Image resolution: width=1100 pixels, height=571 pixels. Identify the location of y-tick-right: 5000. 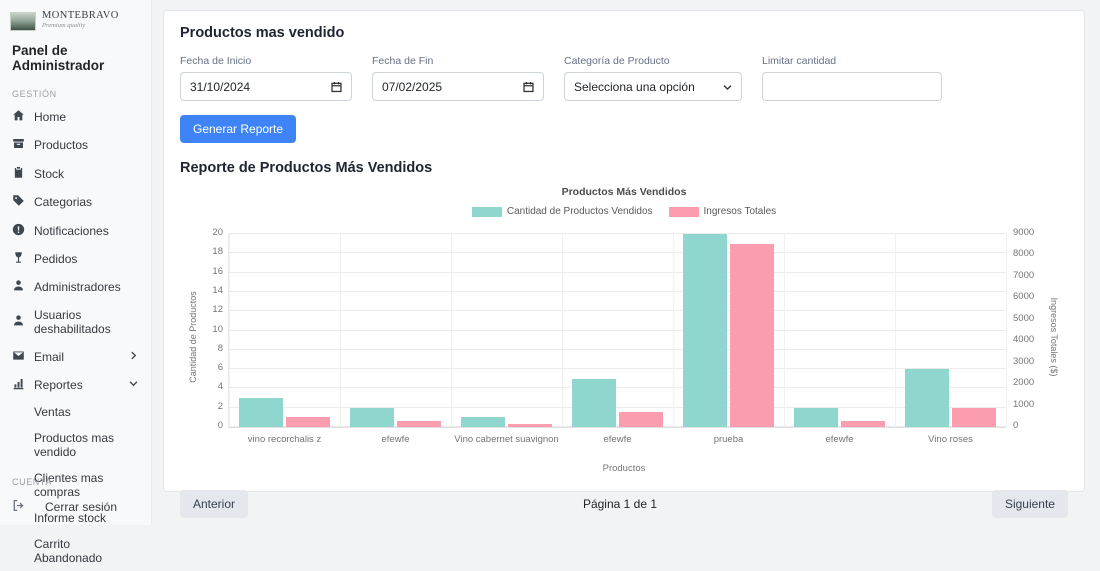
(1024, 318).